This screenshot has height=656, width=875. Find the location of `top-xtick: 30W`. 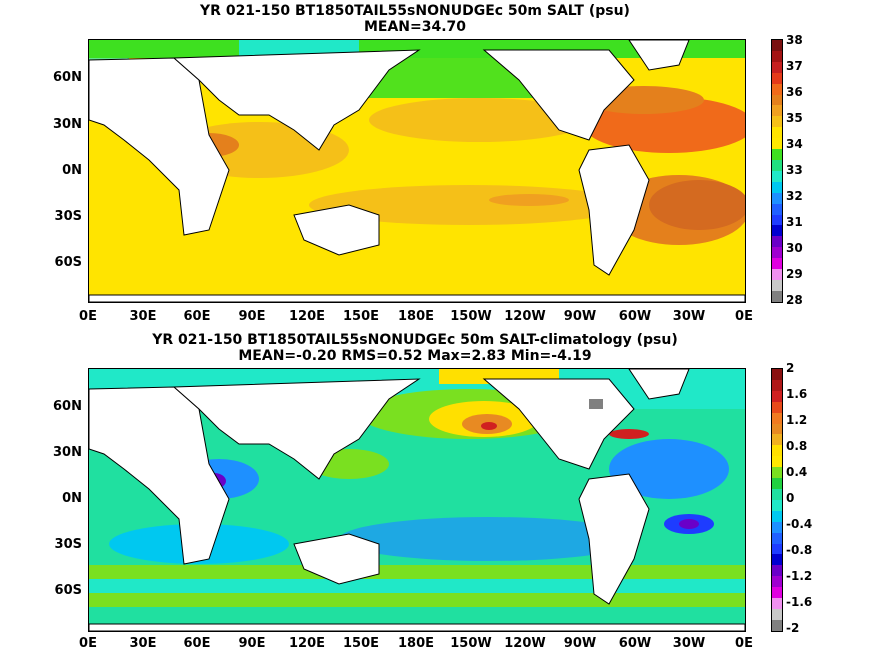

top-xtick: 30W is located at coordinates (689, 316).